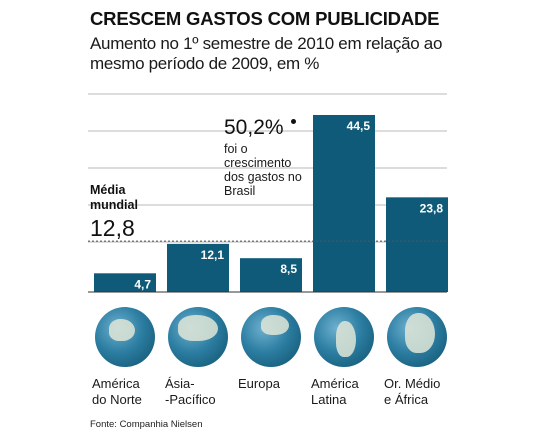 This screenshot has width=550, height=440. I want to click on category-label: América Latina, so click(335, 391).